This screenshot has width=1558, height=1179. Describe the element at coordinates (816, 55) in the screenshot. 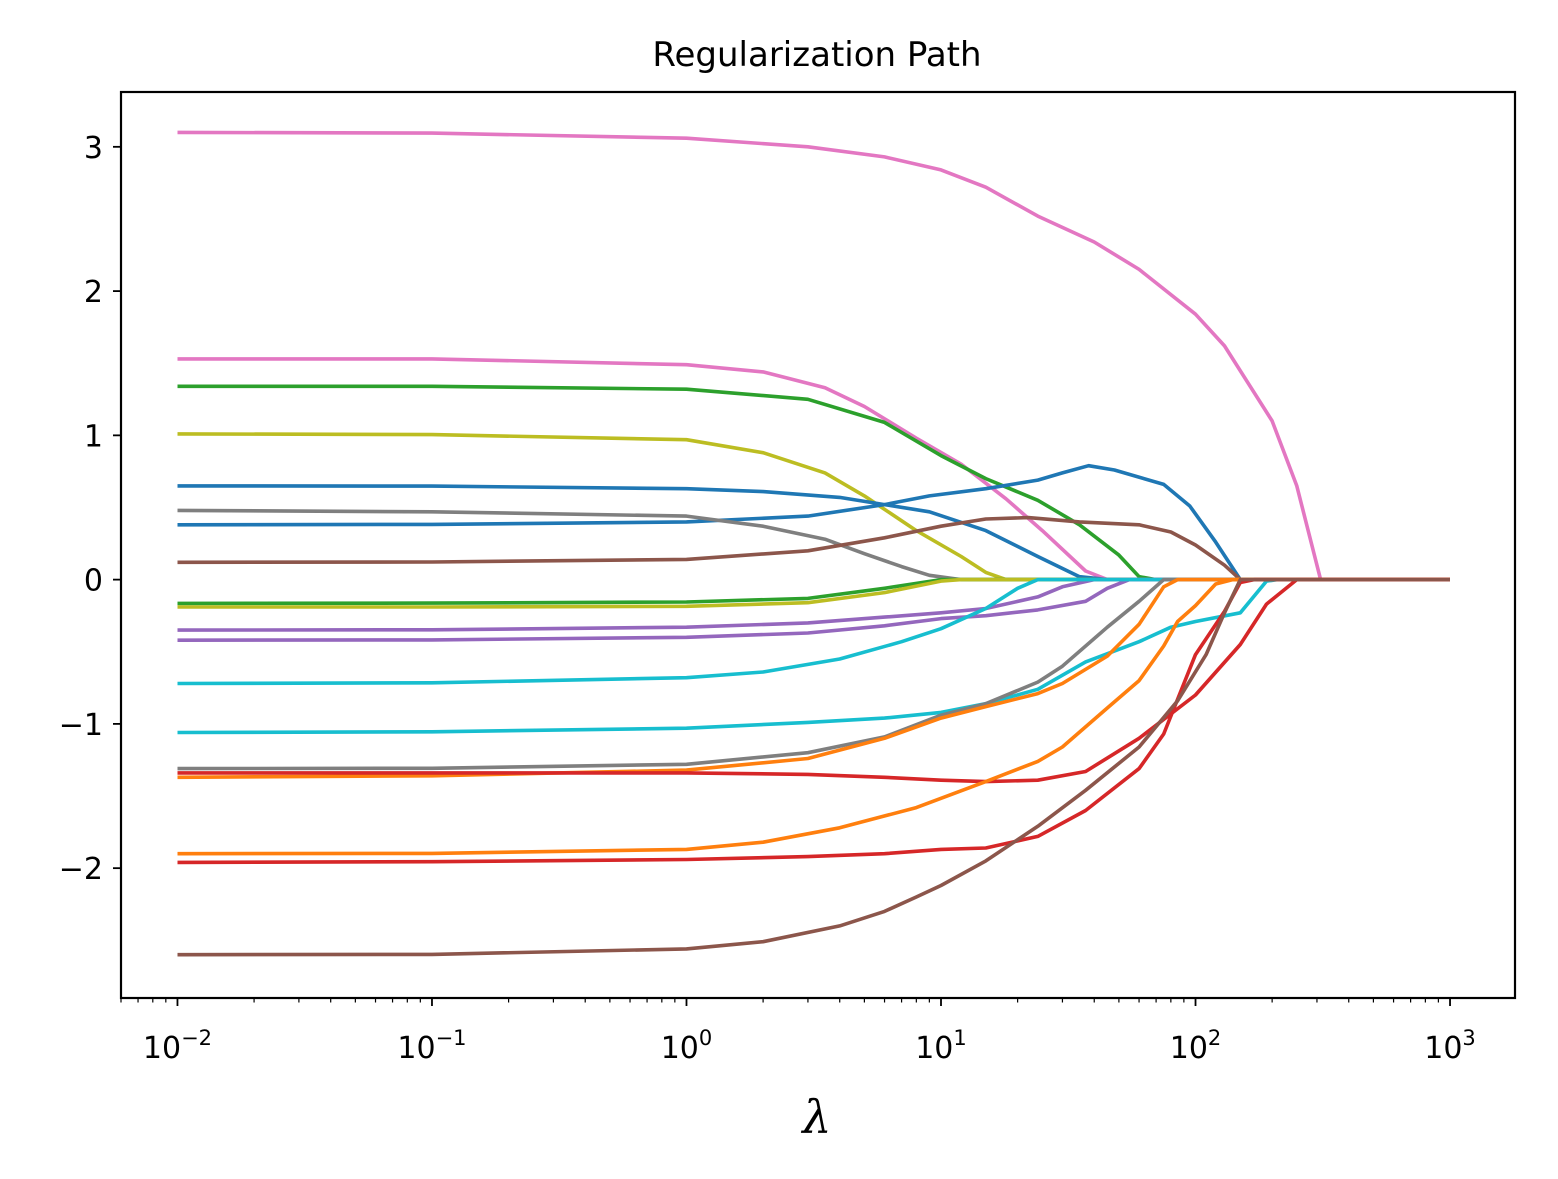

I see `chart-title: Regularization Path` at that location.